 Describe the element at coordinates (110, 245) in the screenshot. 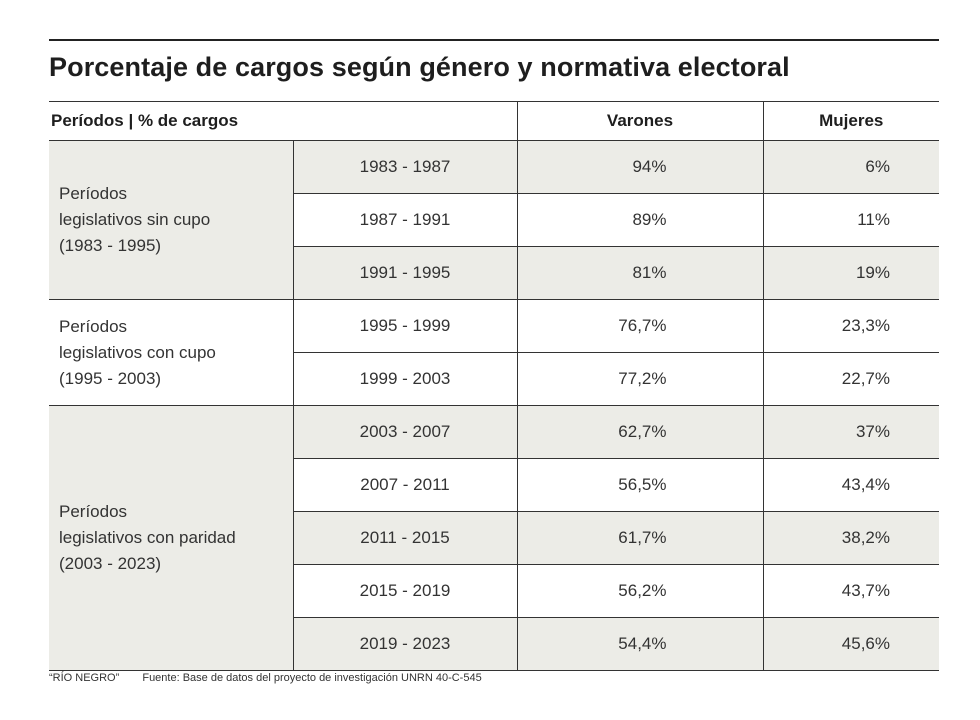

I see `group-label-line: (1983 - 1995)` at that location.